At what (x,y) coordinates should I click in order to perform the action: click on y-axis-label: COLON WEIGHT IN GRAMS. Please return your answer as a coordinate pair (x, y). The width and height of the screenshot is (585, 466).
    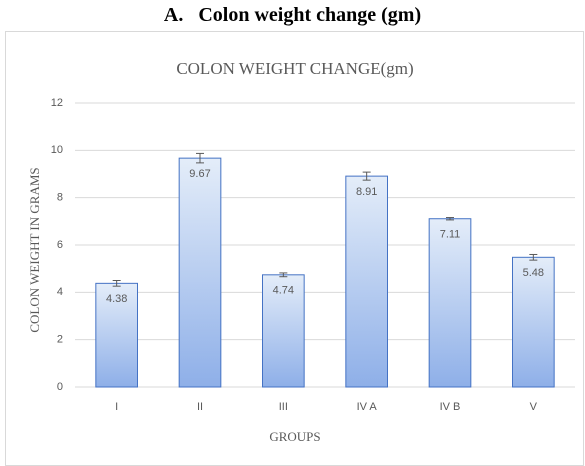
    Looking at the image, I should click on (34, 249).